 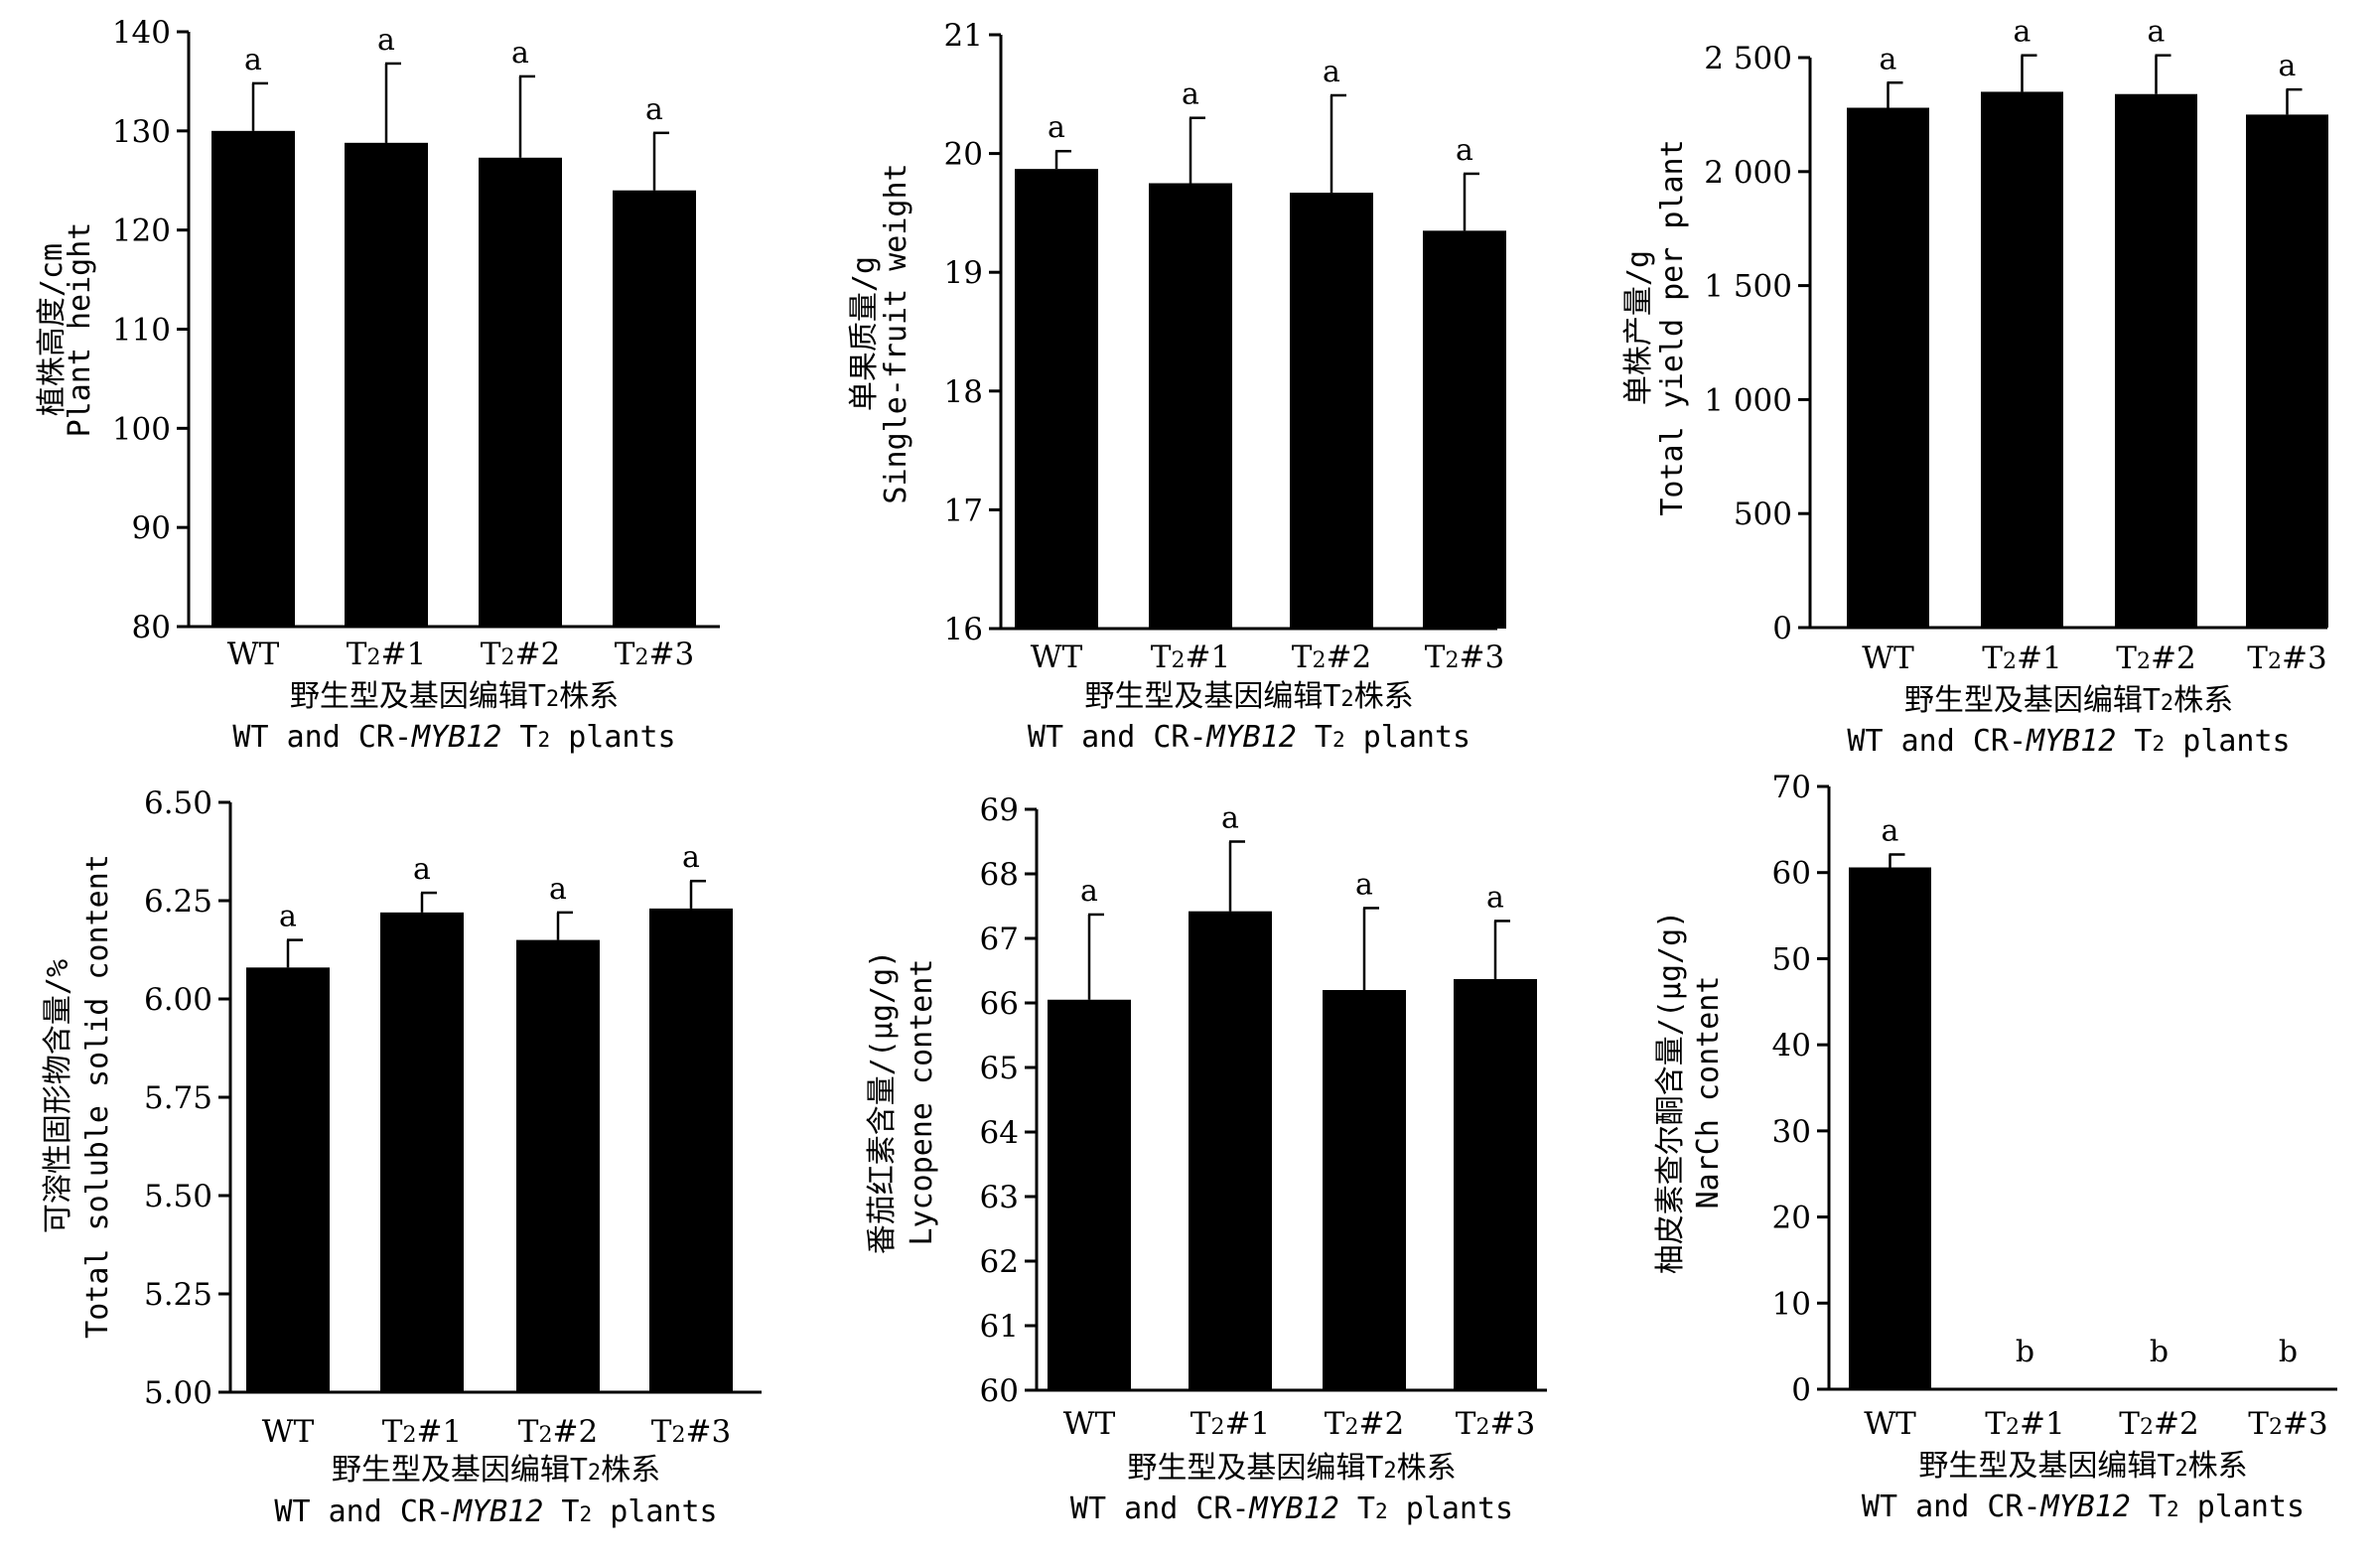 What do you see at coordinates (141, 33) in the screenshot?
I see `y-tick-label: 140` at bounding box center [141, 33].